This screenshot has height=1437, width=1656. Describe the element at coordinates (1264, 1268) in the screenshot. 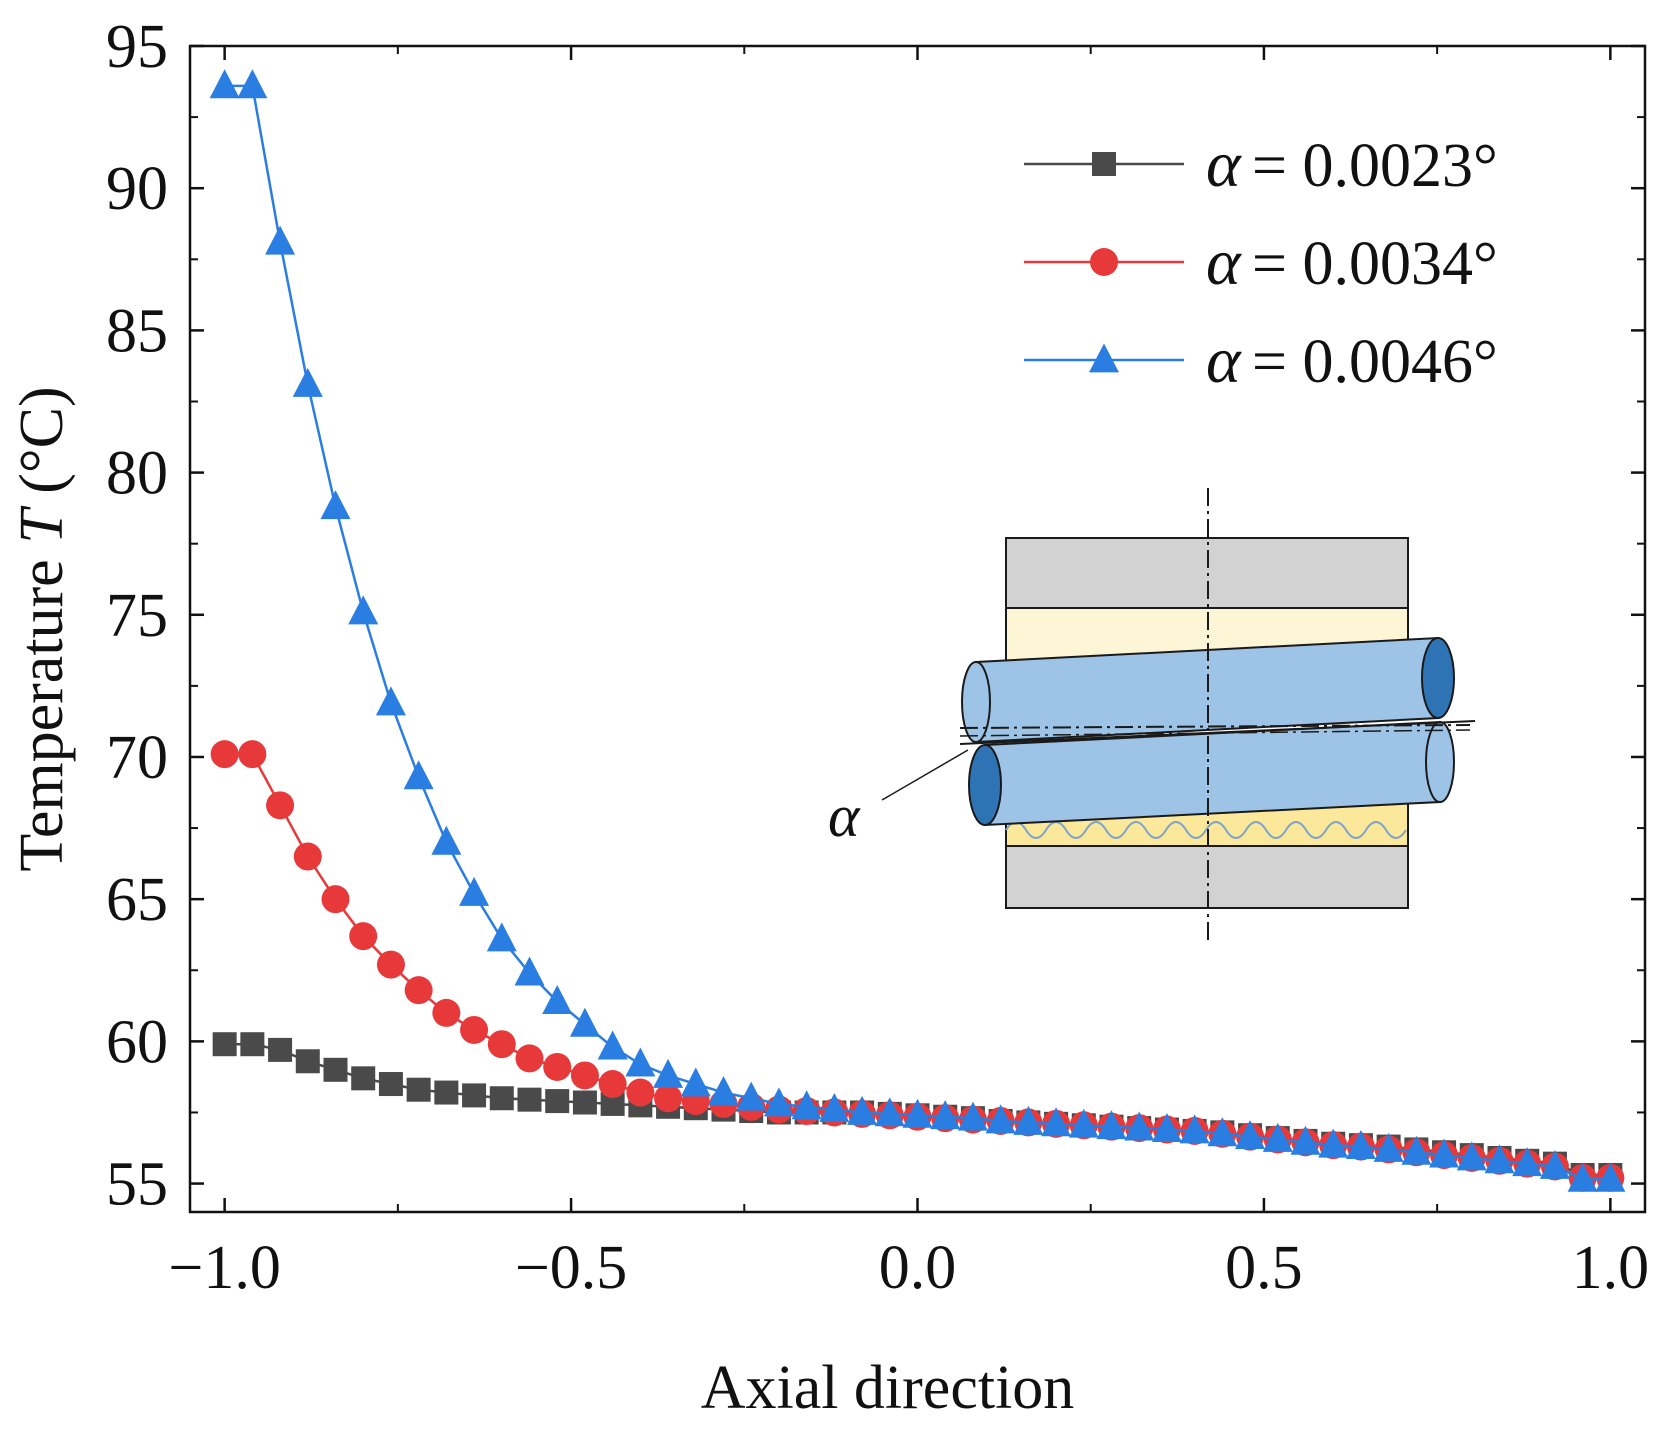

I see `x-tick-label: 0.5` at that location.